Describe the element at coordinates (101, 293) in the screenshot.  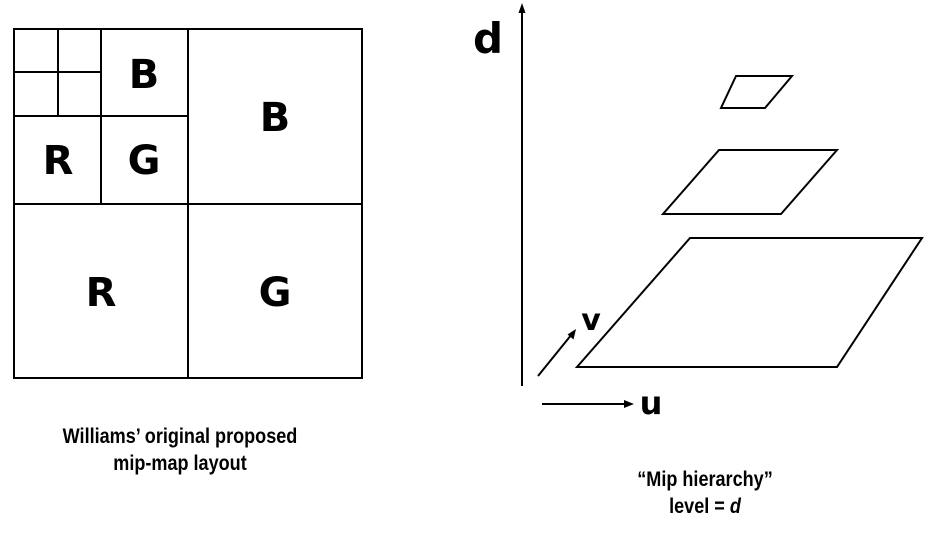
I see `cell-label-large-r: R` at that location.